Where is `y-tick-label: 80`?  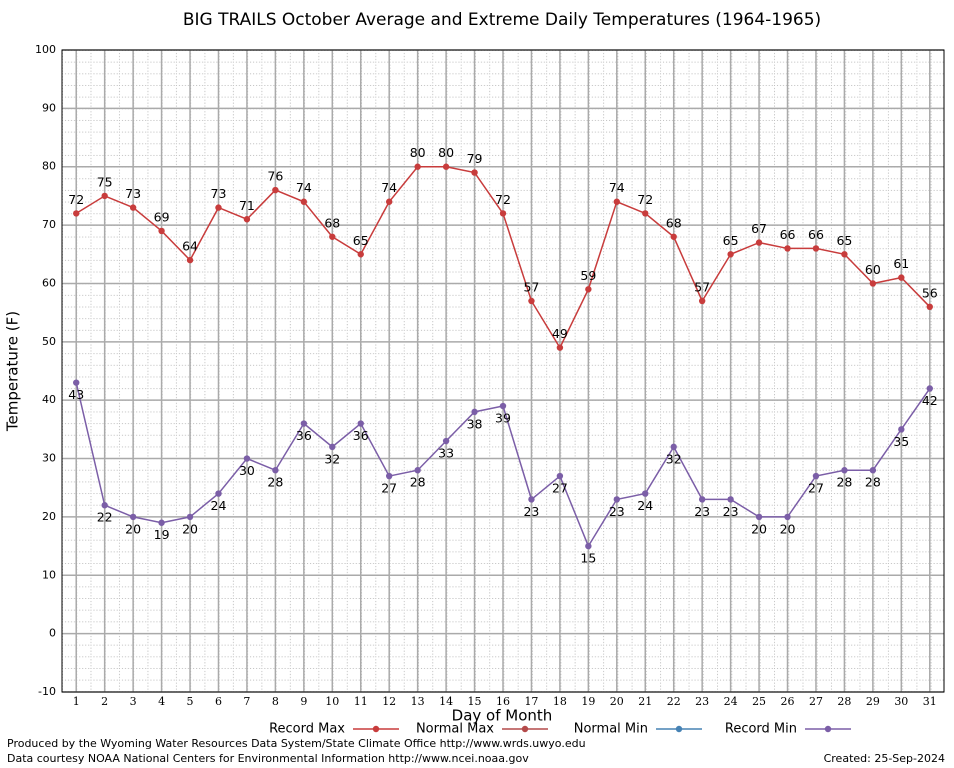 y-tick-label: 80 is located at coordinates (49, 166).